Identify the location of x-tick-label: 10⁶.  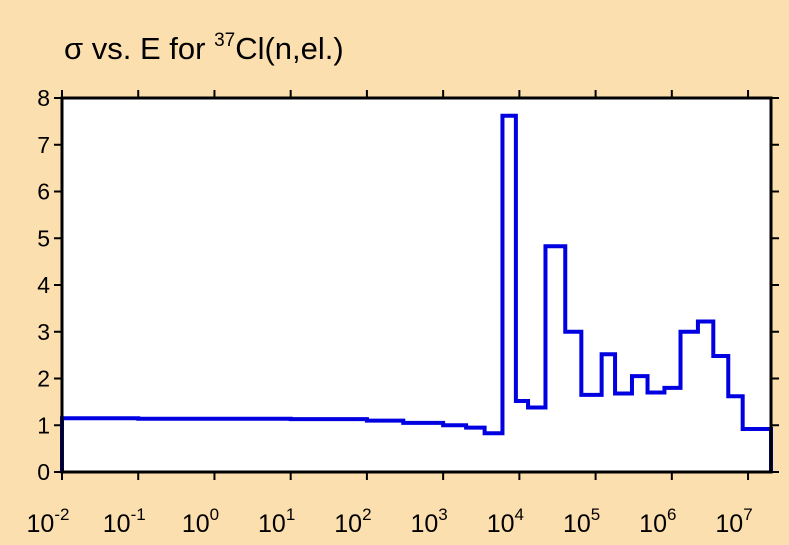
(657, 521).